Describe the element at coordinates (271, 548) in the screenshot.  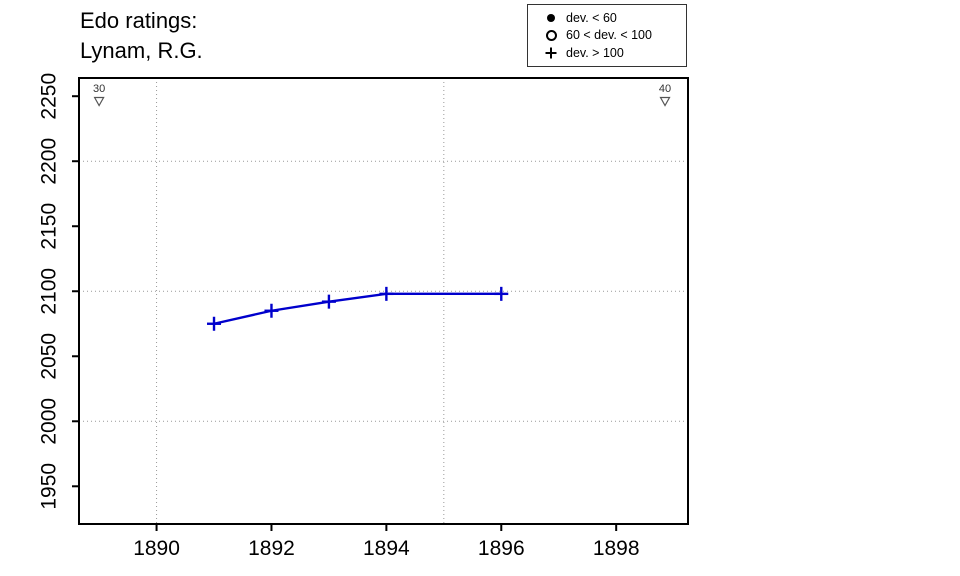
I see `x-tick-label: 1892` at that location.